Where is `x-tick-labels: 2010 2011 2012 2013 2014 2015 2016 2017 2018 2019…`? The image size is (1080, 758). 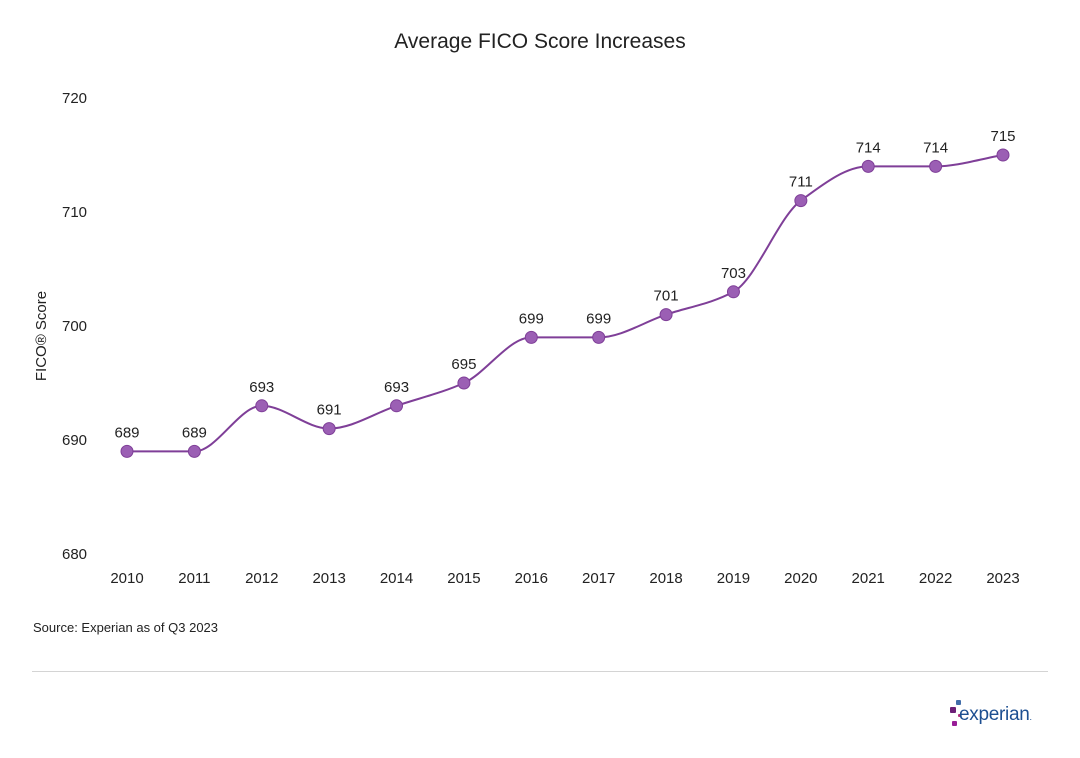
x-tick-labels: 2010 2011 2012 2013 2014 2015 2016 2017 2018 2019… is located at coordinates (564, 578).